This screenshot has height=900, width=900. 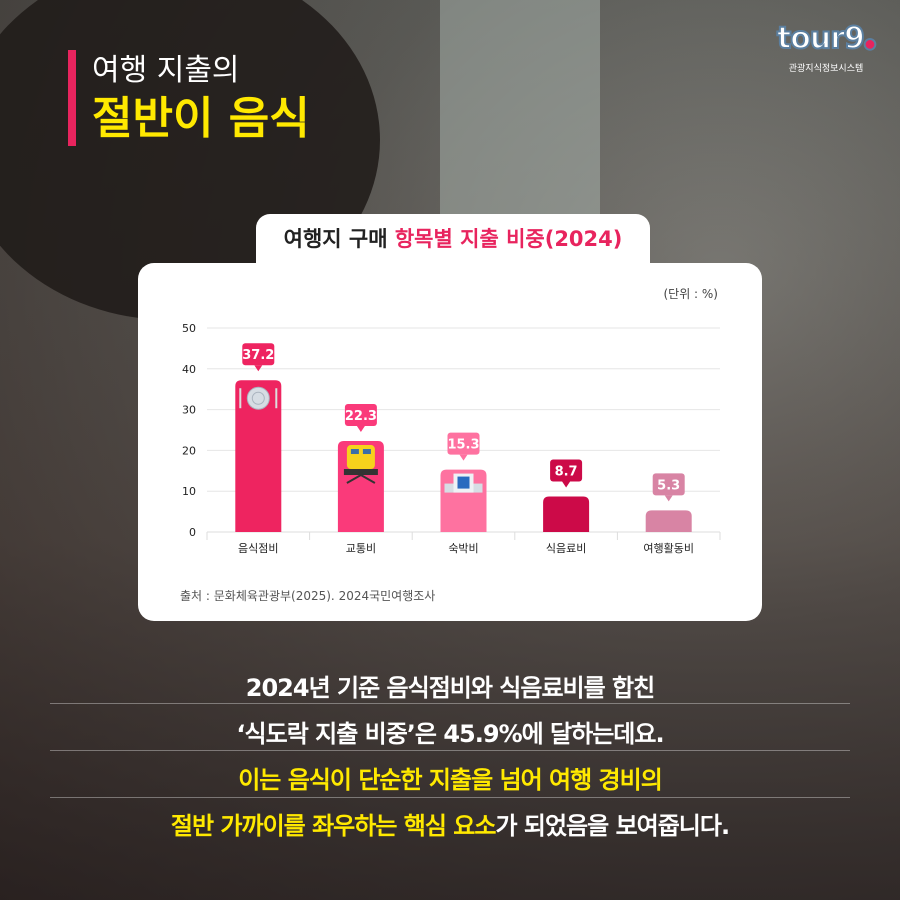 I want to click on body-line4: 절반 가까이를 좌우하는 핵심 요소가 되었음을 보여줍니다., so click(x=450, y=823).